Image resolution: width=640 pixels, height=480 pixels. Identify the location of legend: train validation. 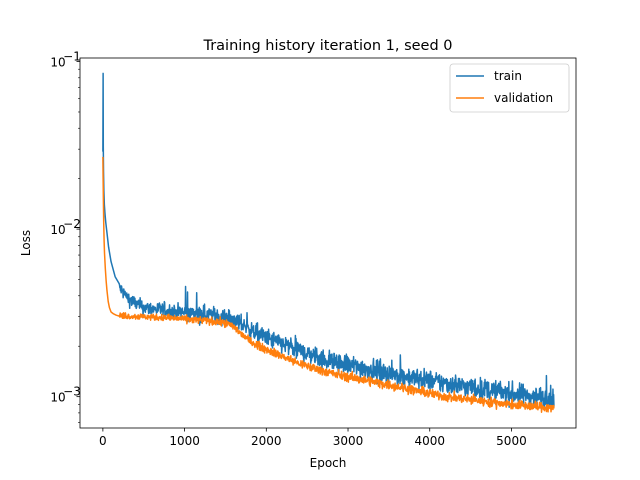
(509, 88).